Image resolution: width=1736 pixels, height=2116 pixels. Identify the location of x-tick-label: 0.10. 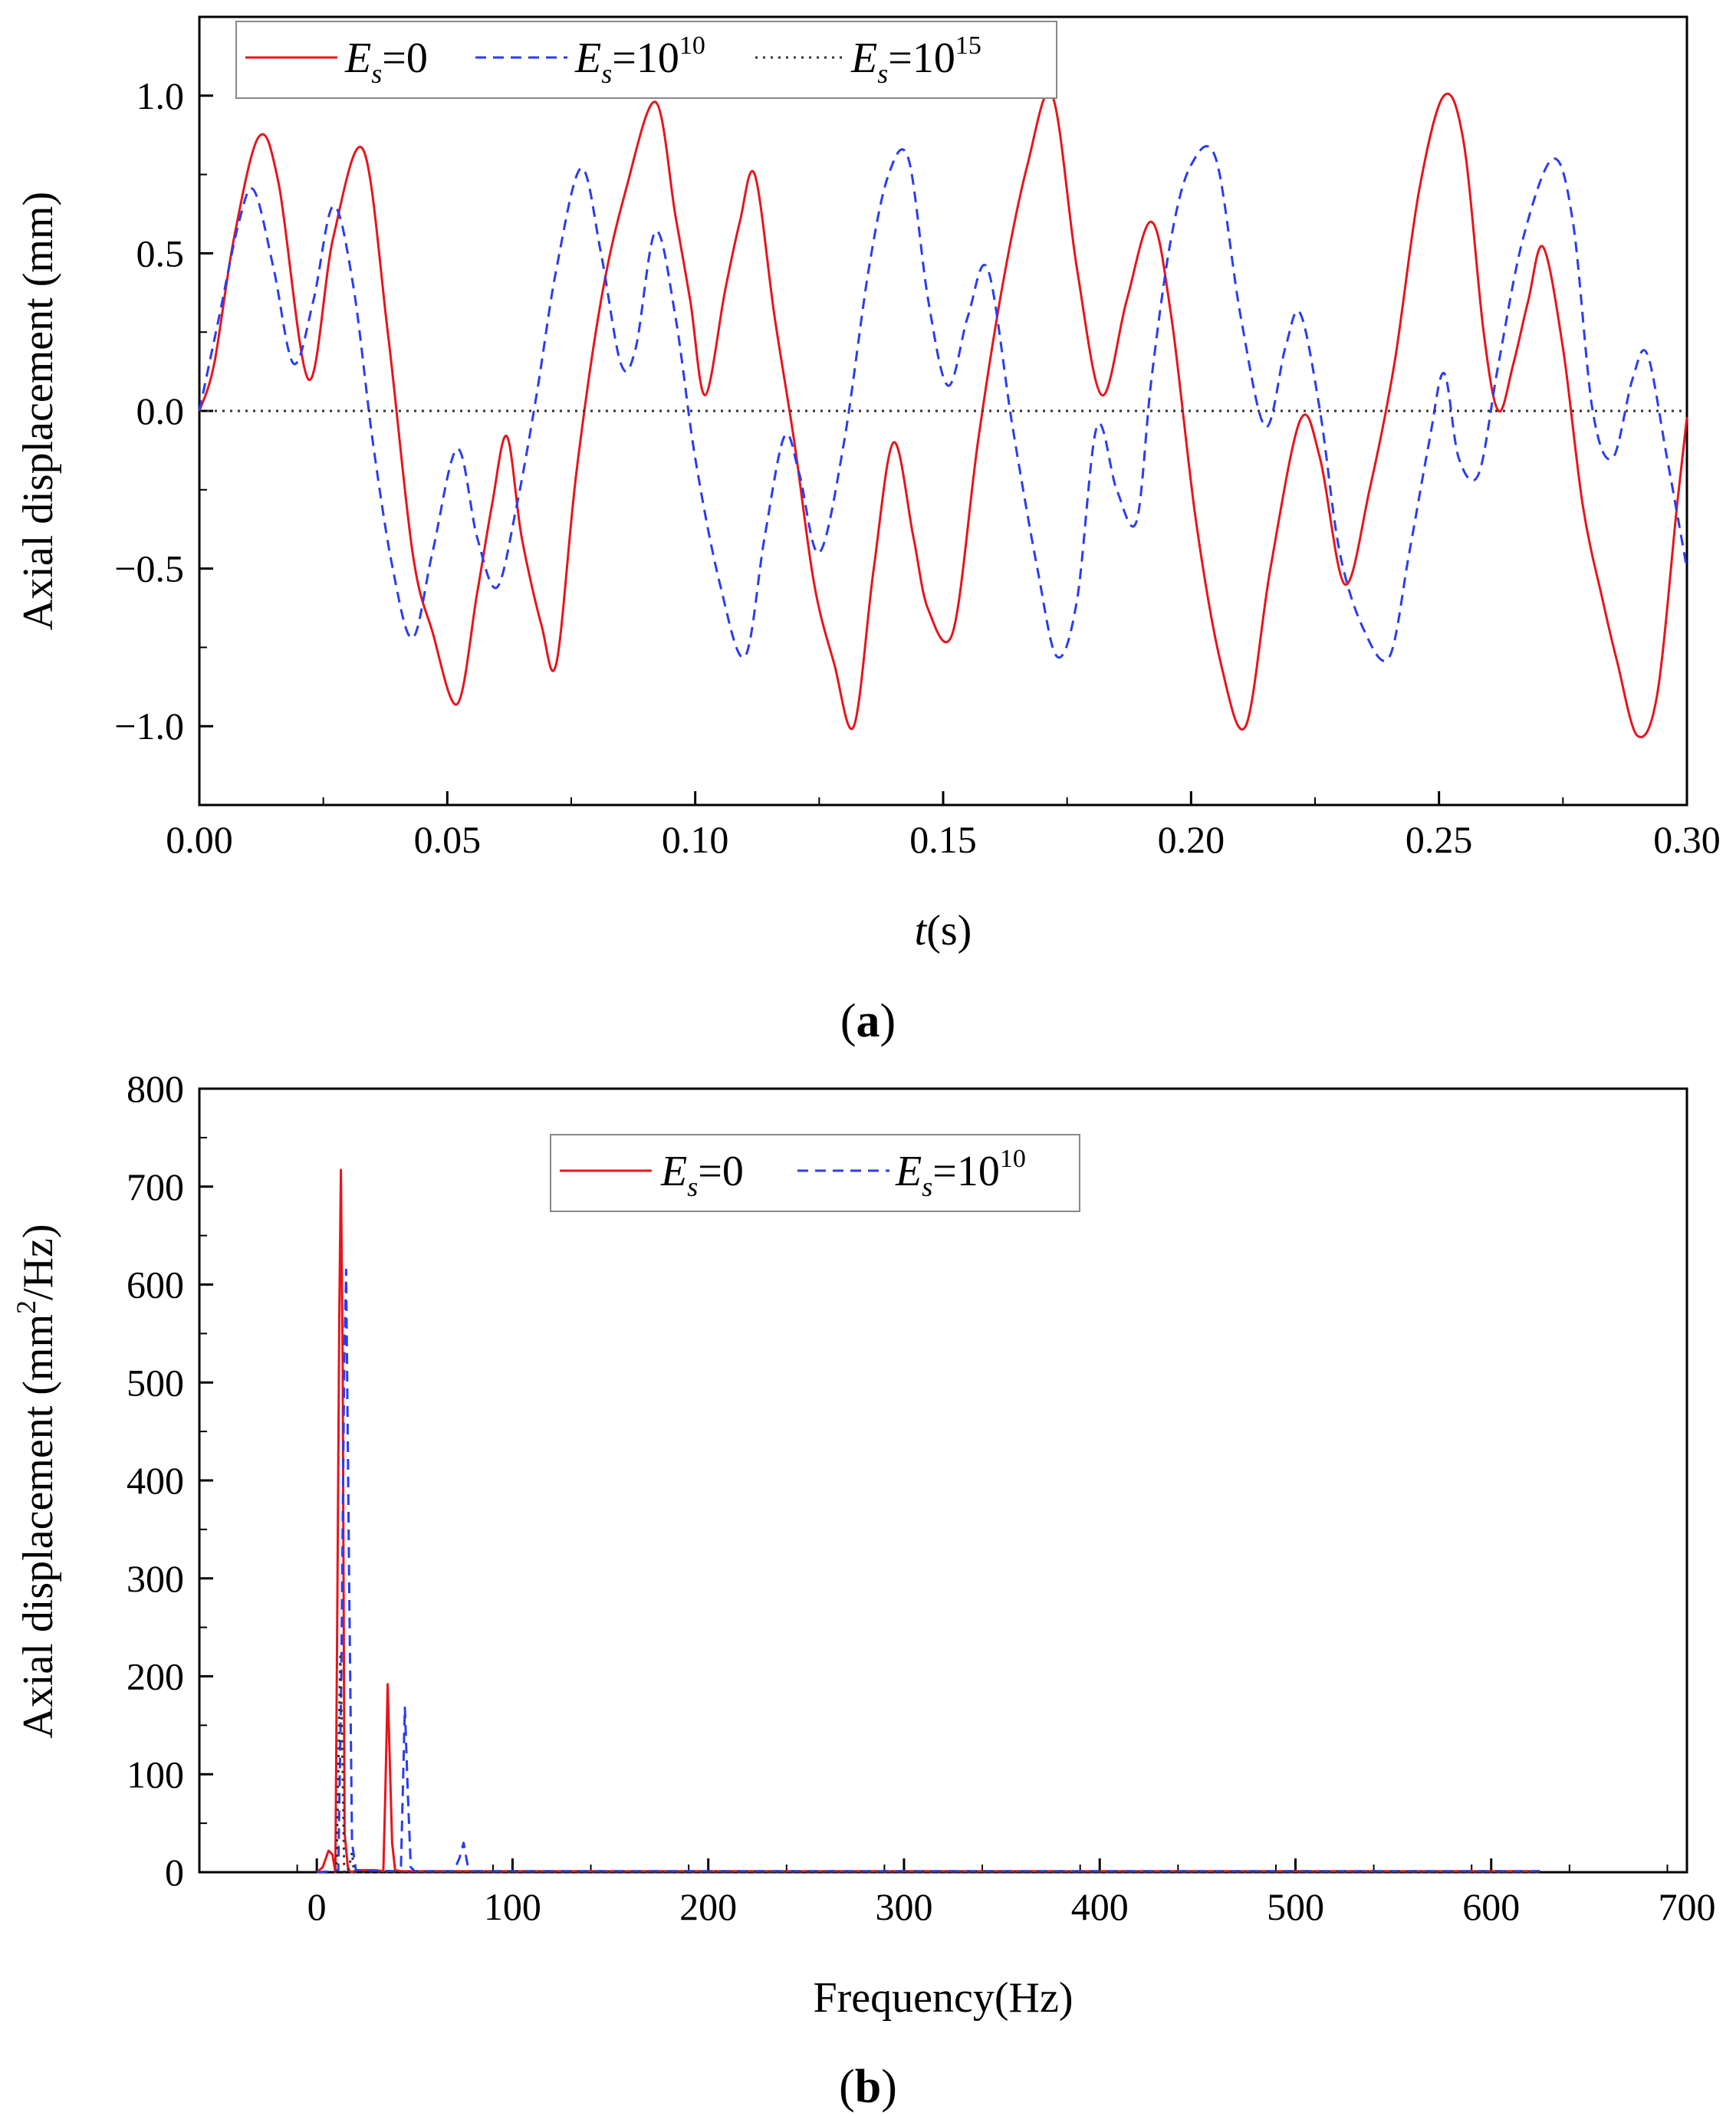
(695, 839).